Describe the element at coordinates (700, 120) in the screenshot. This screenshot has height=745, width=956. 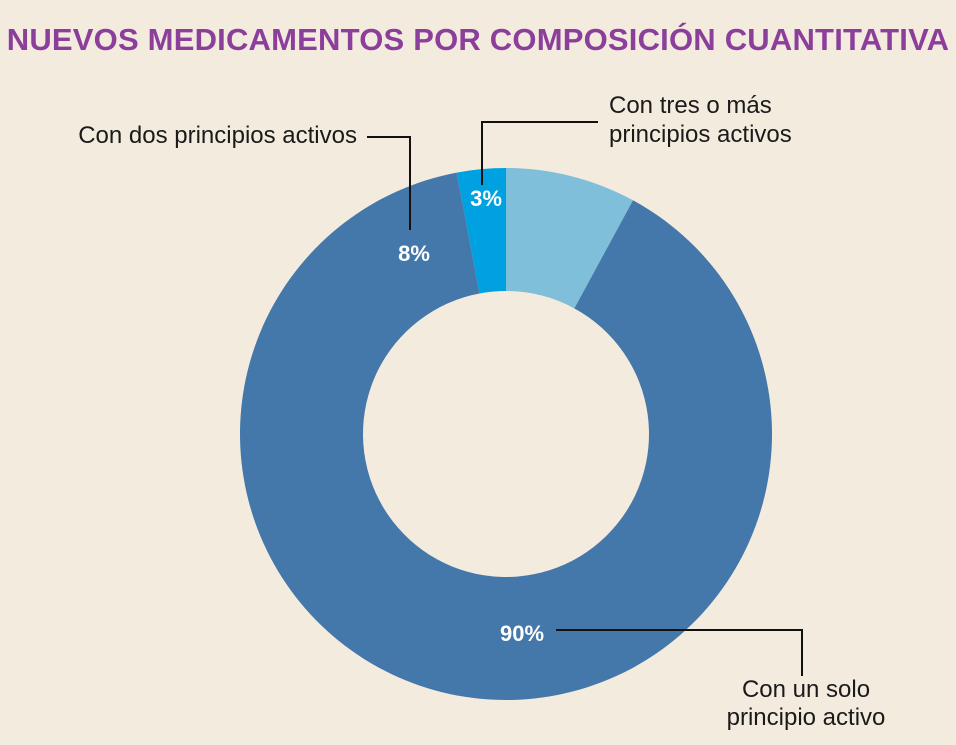
I see `category-label-0: Con tres o más principios activos` at that location.